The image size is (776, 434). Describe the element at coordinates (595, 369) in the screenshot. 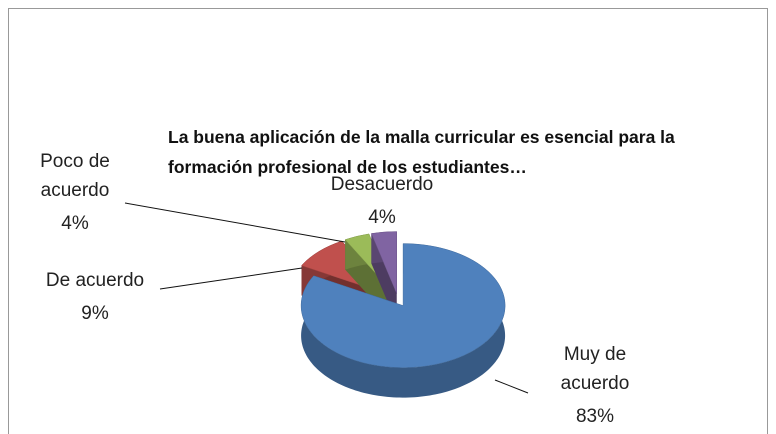

I see `category-label: Muy de acuerdo` at that location.